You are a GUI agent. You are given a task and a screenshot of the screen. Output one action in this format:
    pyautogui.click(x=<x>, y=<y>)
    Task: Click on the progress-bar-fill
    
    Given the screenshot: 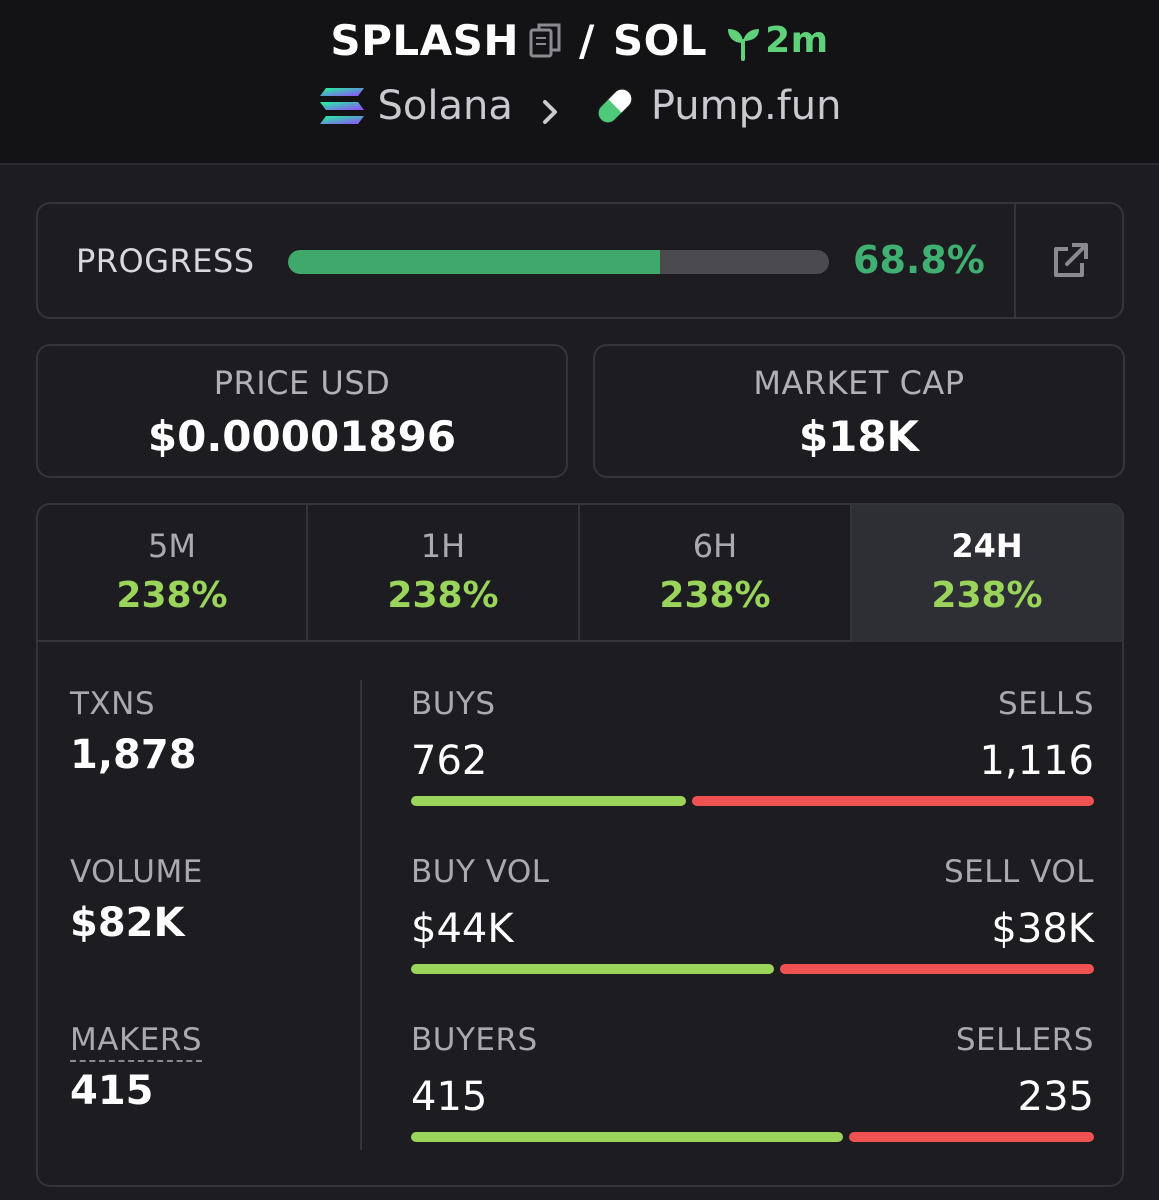 What is the action you would take?
    pyautogui.click(x=474, y=262)
    